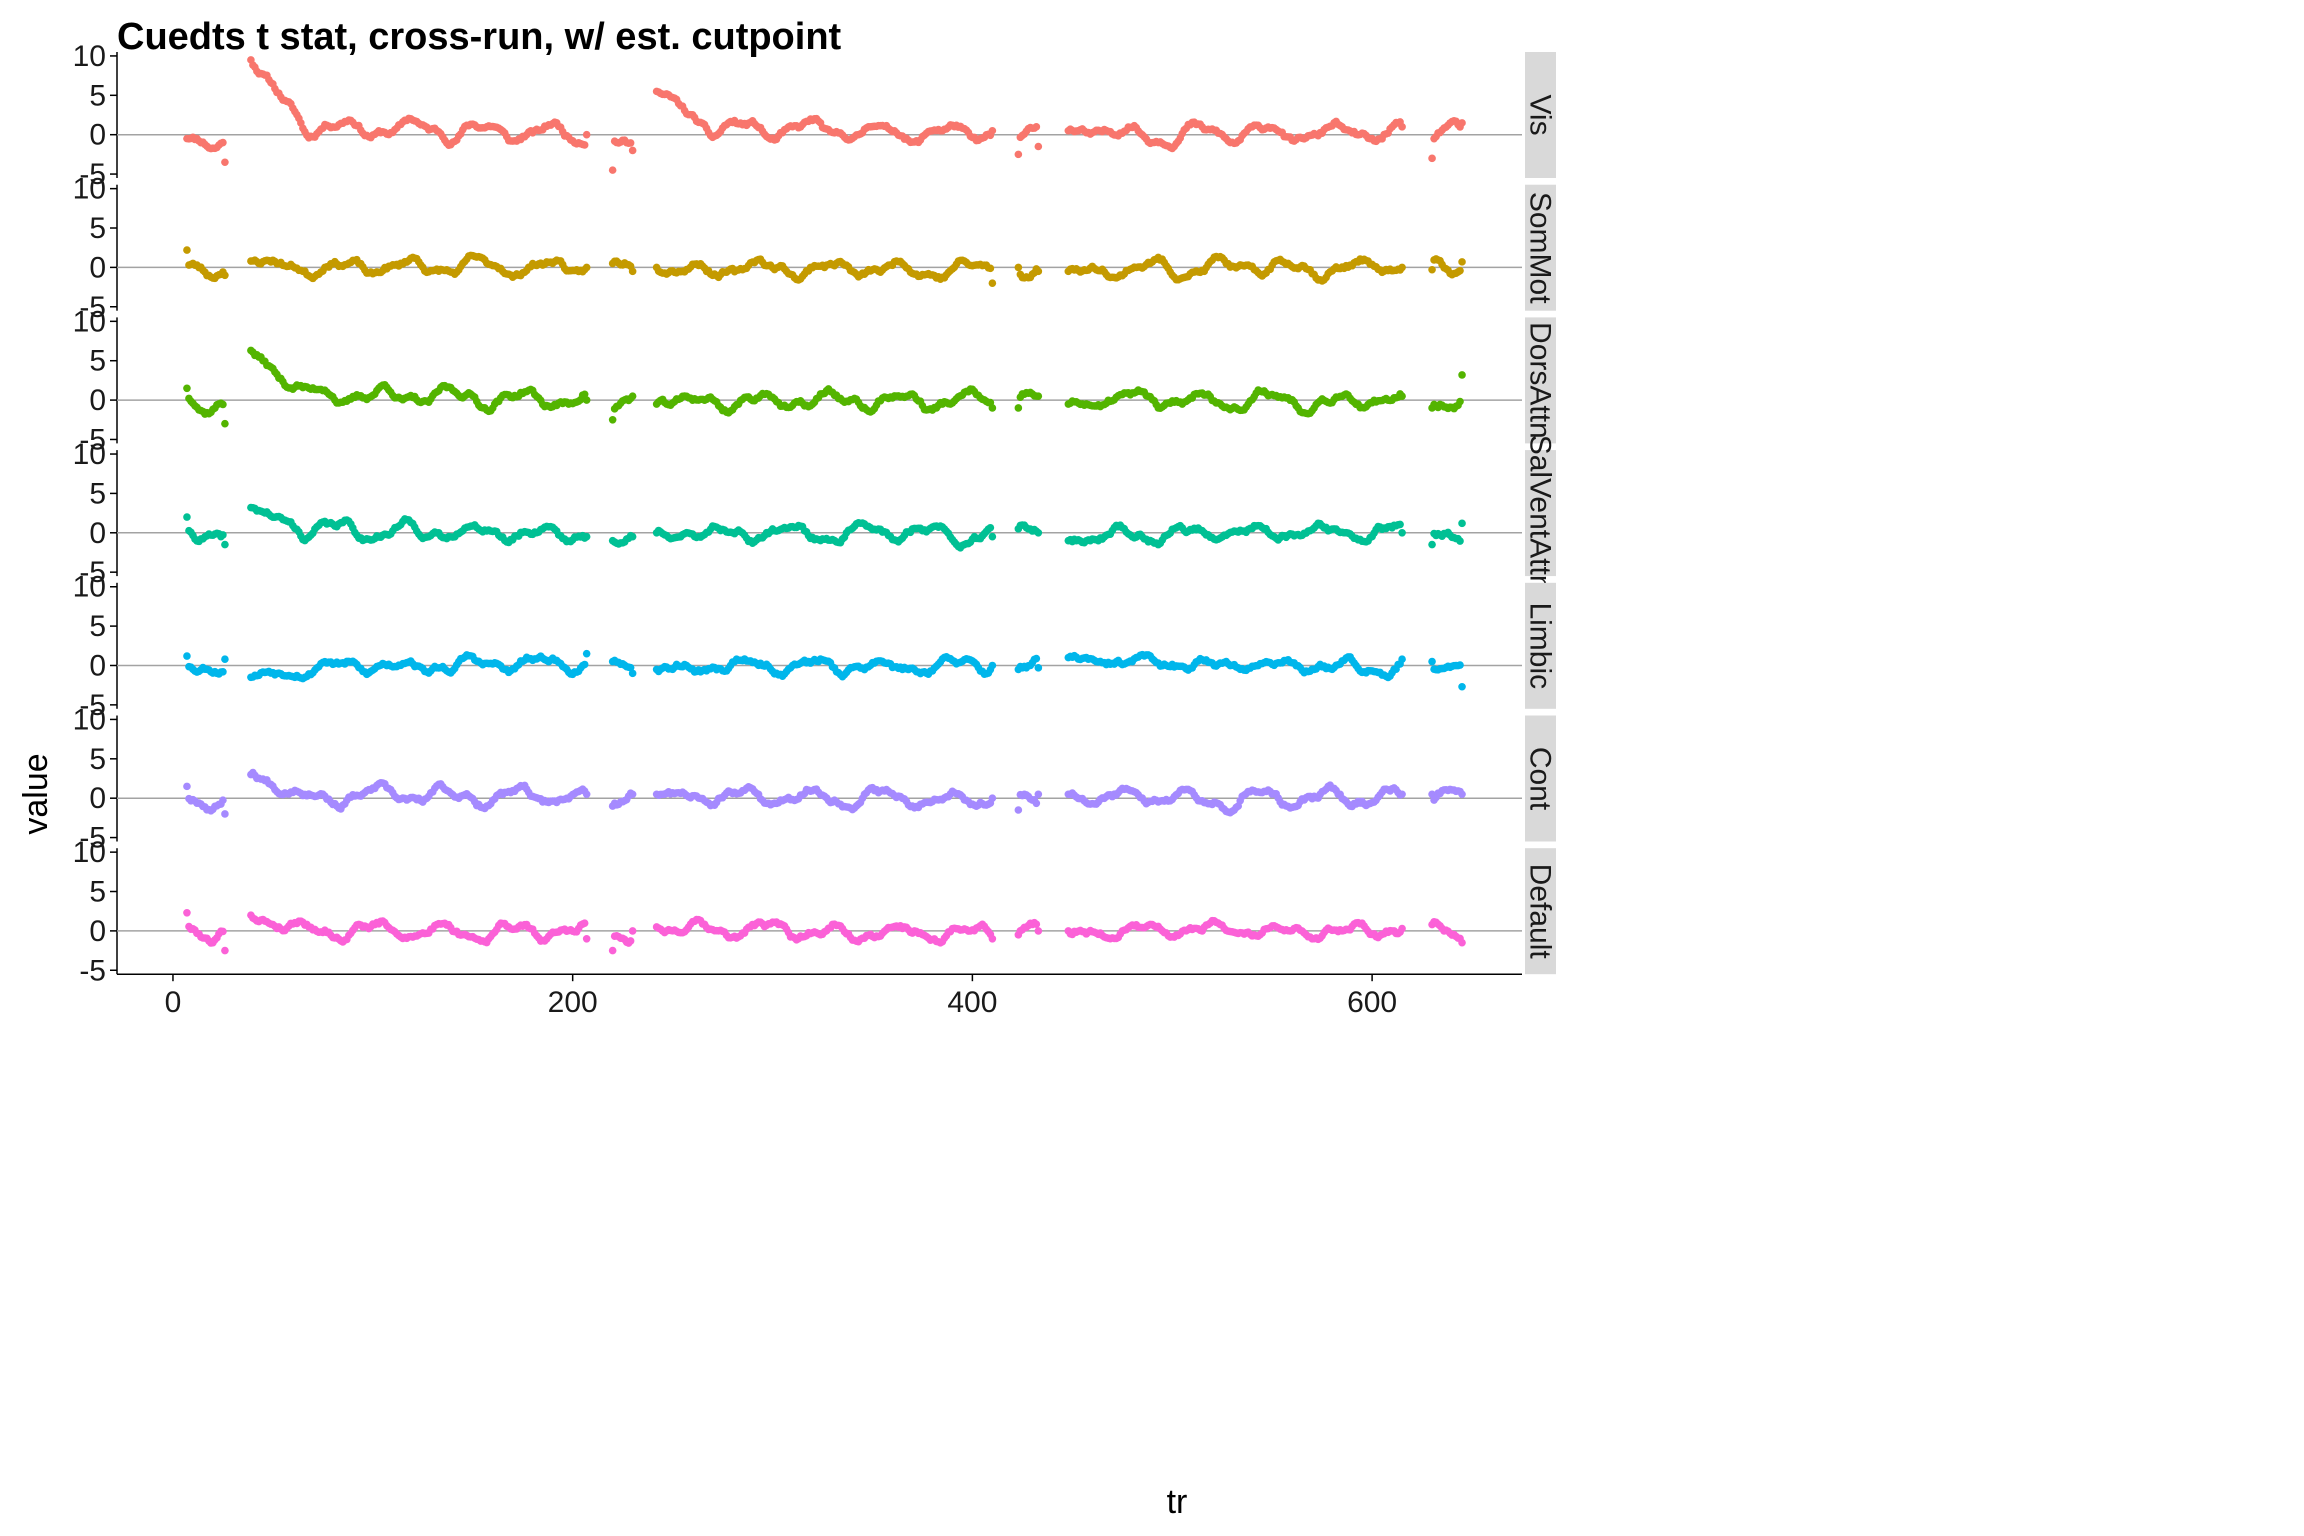 The image size is (2304, 1536). Describe the element at coordinates (1372, 1002) in the screenshot. I see `x-tick-label: 600` at that location.